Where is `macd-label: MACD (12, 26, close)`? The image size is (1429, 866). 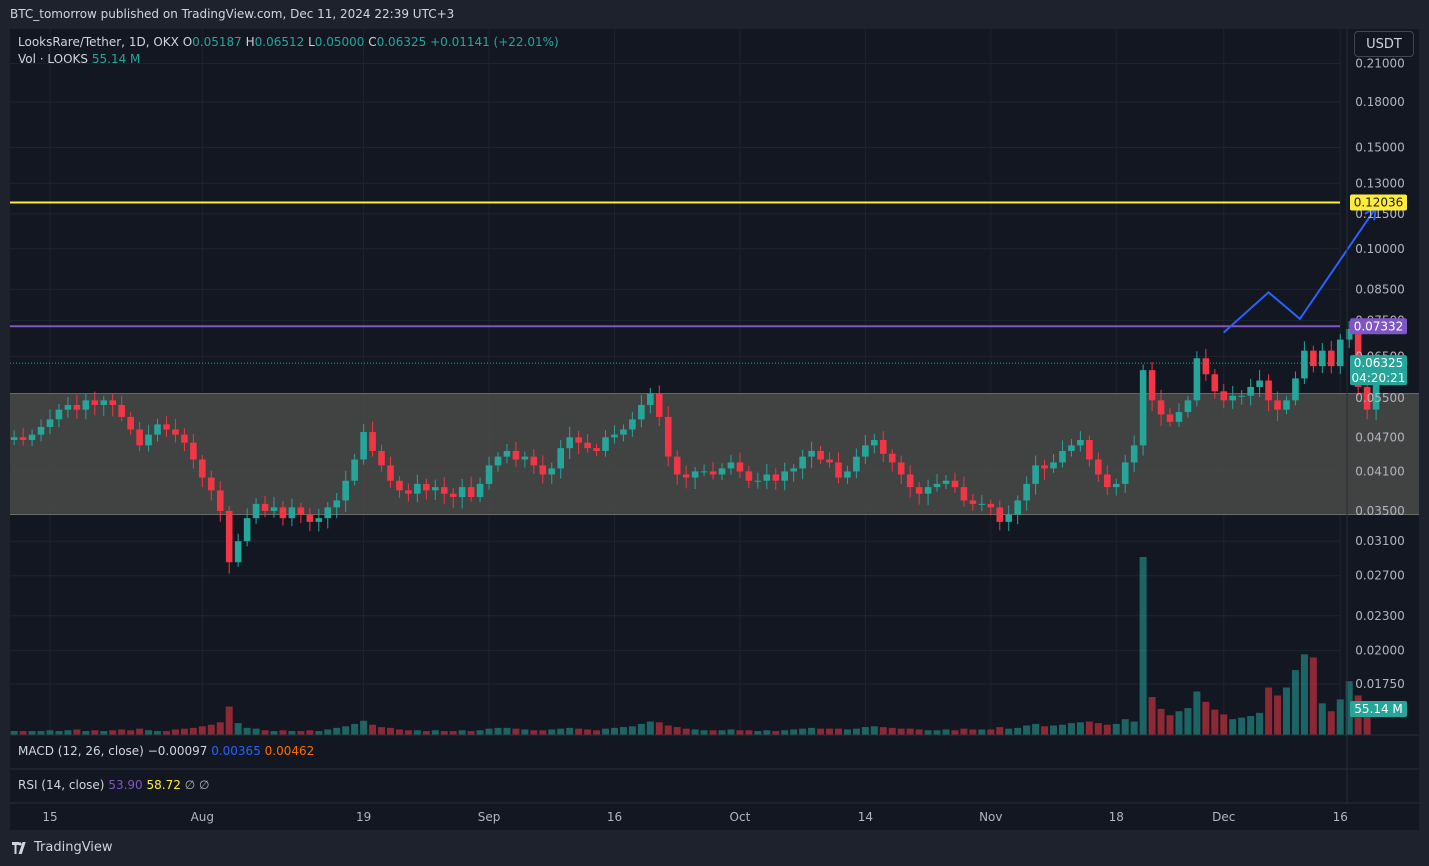
macd-label: MACD (12, 26, close) is located at coordinates (81, 751).